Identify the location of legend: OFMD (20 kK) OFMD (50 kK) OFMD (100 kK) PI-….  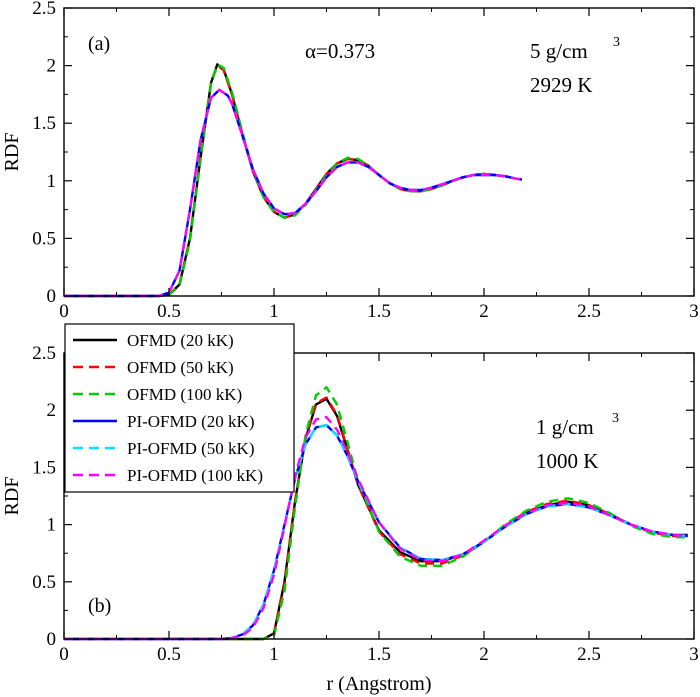
(179, 408).